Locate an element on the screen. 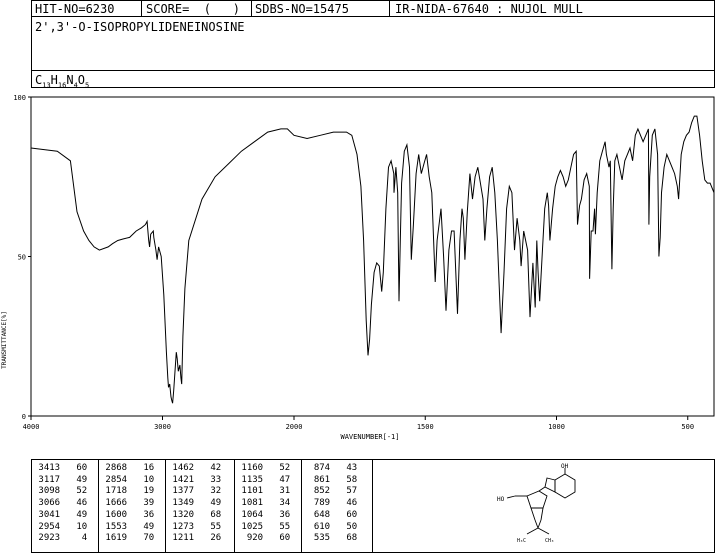  peak-row: 920 60 is located at coordinates (263, 538).